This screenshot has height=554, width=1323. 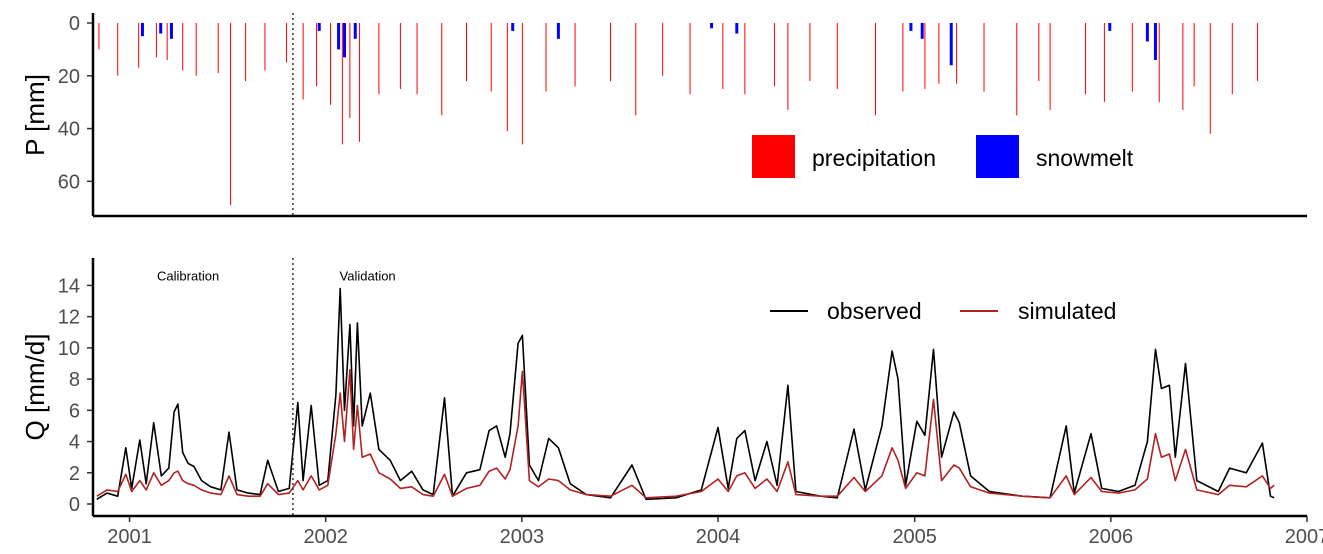 I want to click on x-tick-label-2003: 2003, so click(x=522, y=537).